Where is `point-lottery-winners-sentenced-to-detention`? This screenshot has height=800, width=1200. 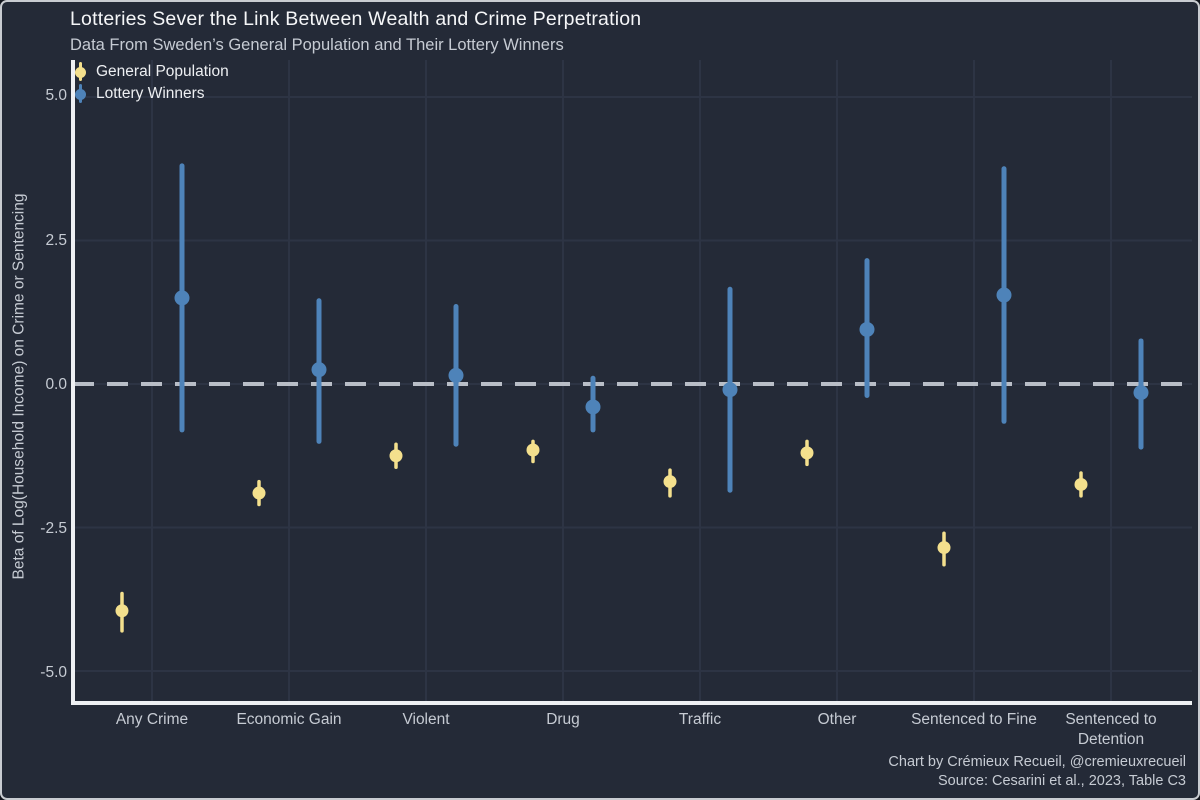 point-lottery-winners-sentenced-to-detention is located at coordinates (1141, 393).